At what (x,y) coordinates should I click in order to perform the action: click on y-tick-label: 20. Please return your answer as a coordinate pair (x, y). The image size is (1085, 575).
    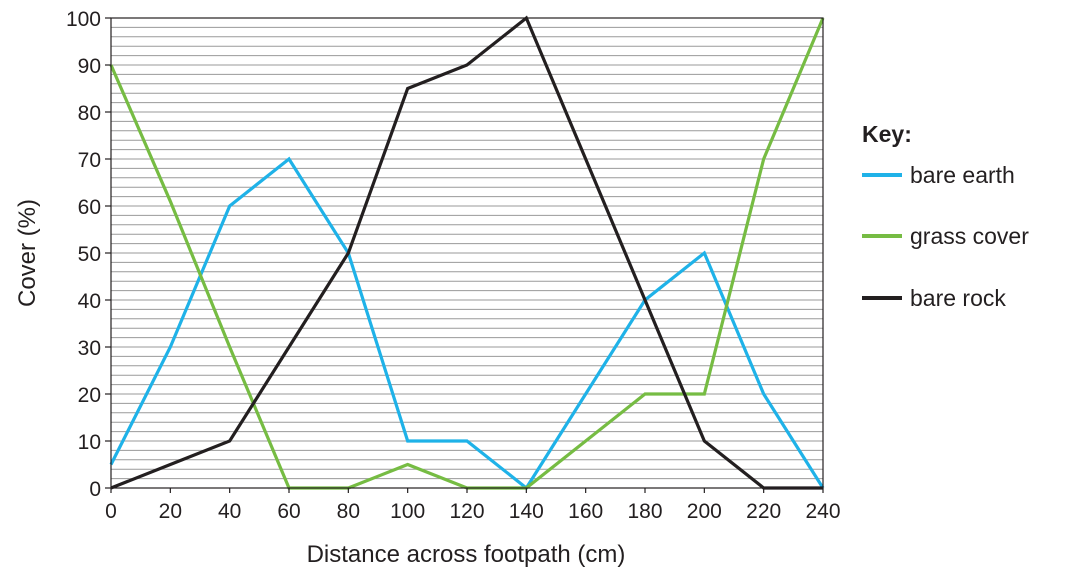
    Looking at the image, I should click on (89, 395).